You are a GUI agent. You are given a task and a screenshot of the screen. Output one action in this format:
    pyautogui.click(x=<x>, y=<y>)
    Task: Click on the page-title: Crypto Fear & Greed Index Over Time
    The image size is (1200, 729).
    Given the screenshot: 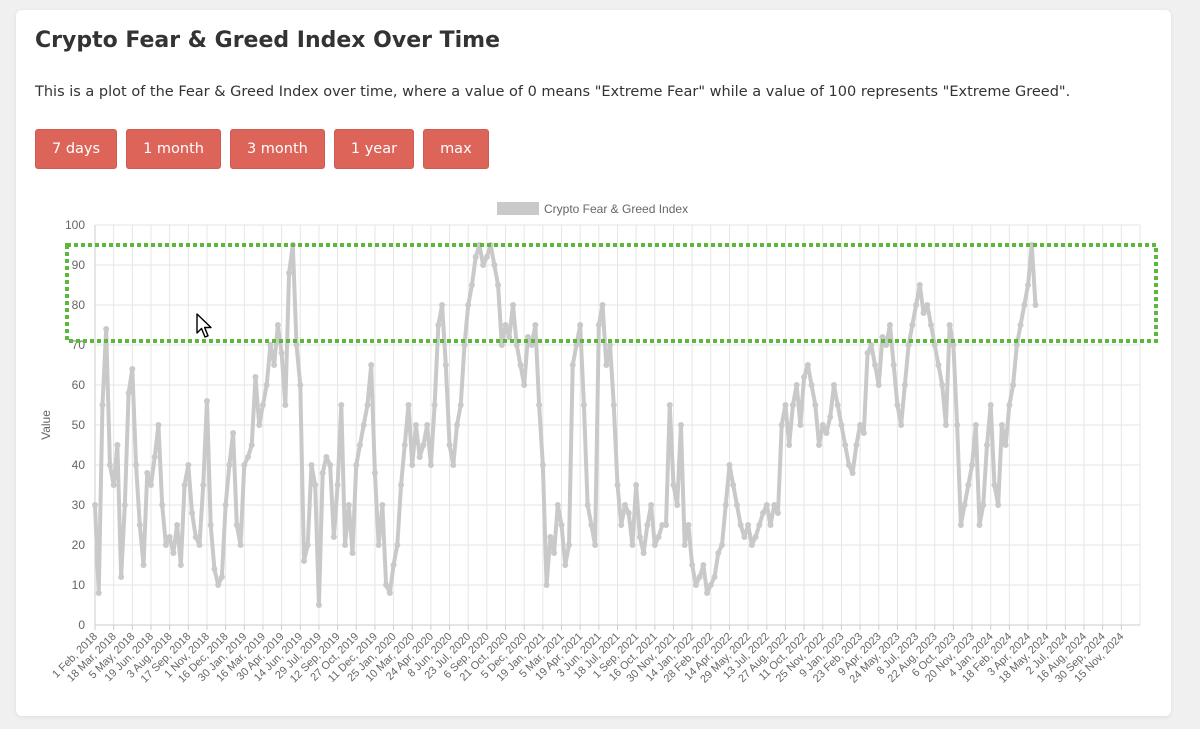 What is the action you would take?
    pyautogui.click(x=268, y=40)
    